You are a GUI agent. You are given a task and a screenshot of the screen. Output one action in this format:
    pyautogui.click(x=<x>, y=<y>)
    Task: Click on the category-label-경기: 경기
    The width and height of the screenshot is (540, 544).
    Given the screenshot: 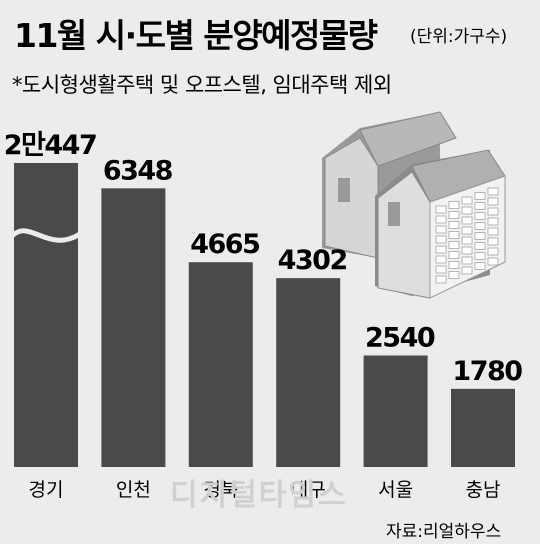 What is the action you would take?
    pyautogui.click(x=46, y=490)
    